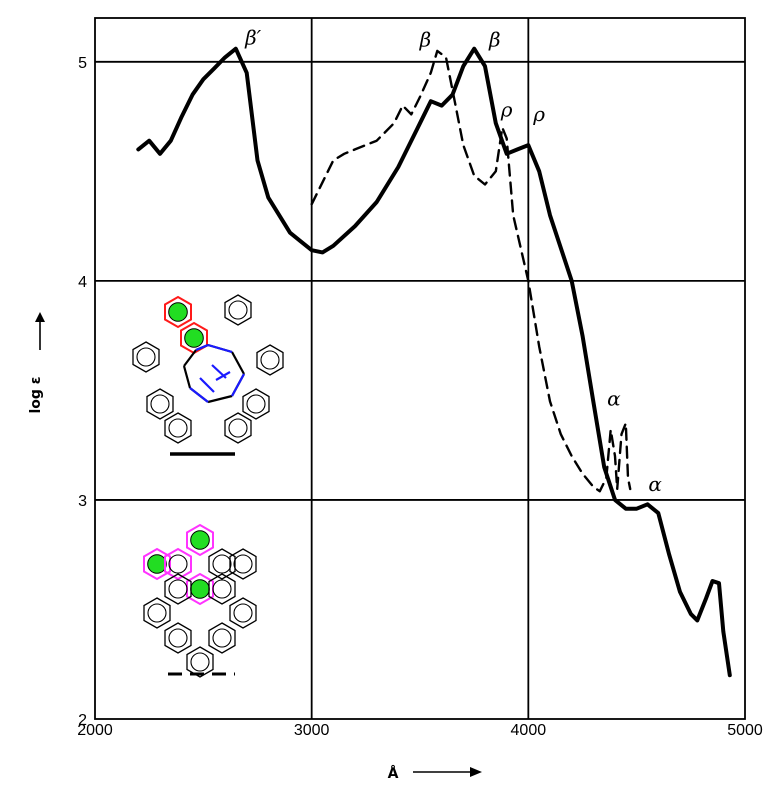  Describe the element at coordinates (745, 730) in the screenshot. I see `x-tick-label: 5000` at that location.